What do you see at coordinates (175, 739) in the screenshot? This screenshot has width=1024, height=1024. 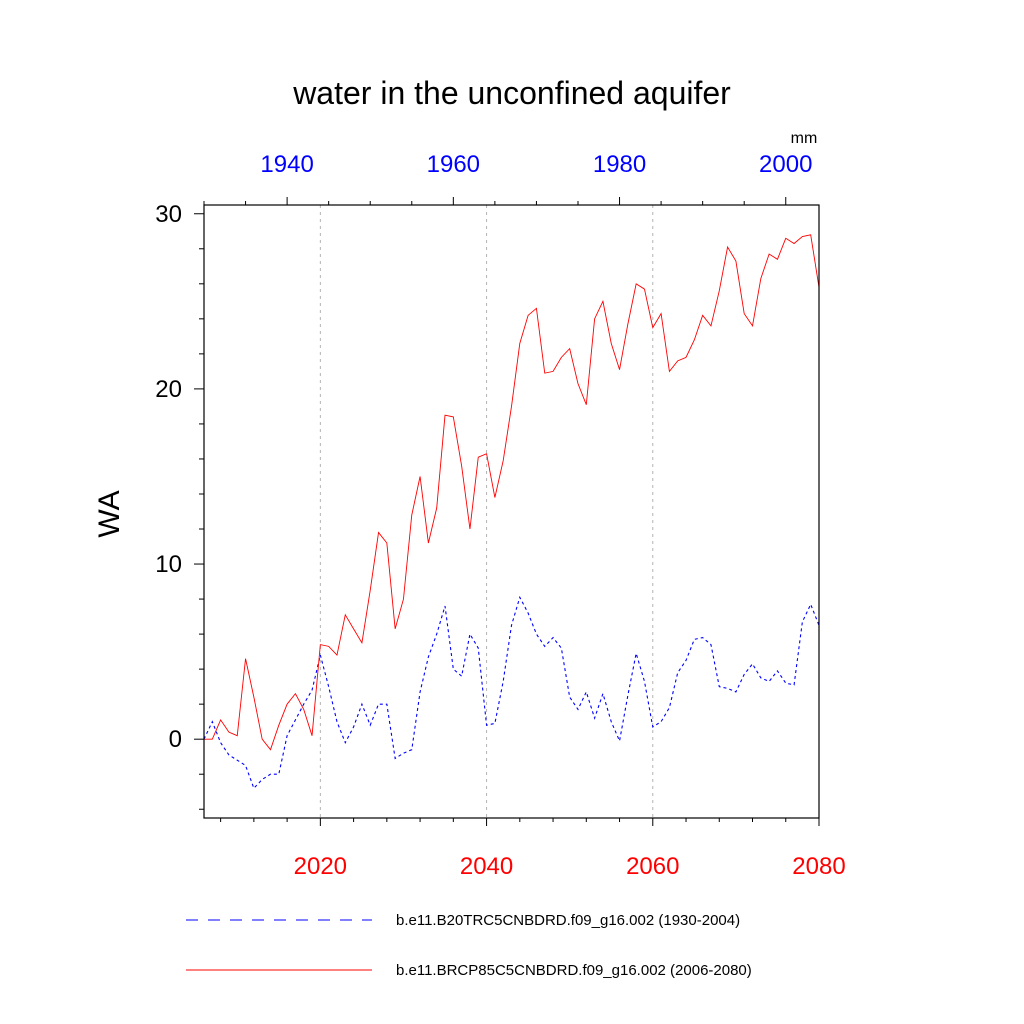 I see `y-tick-label: 0` at bounding box center [175, 739].